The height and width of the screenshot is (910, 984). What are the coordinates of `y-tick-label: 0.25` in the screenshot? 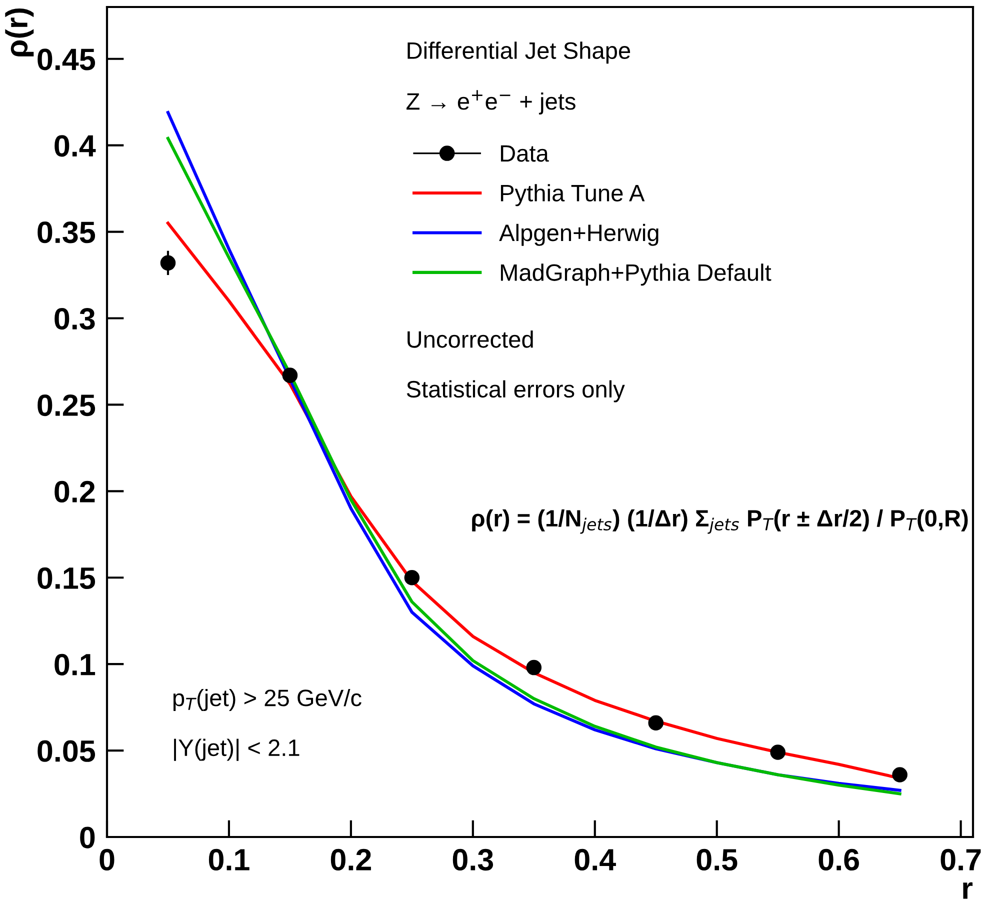 It's located at (67, 405).